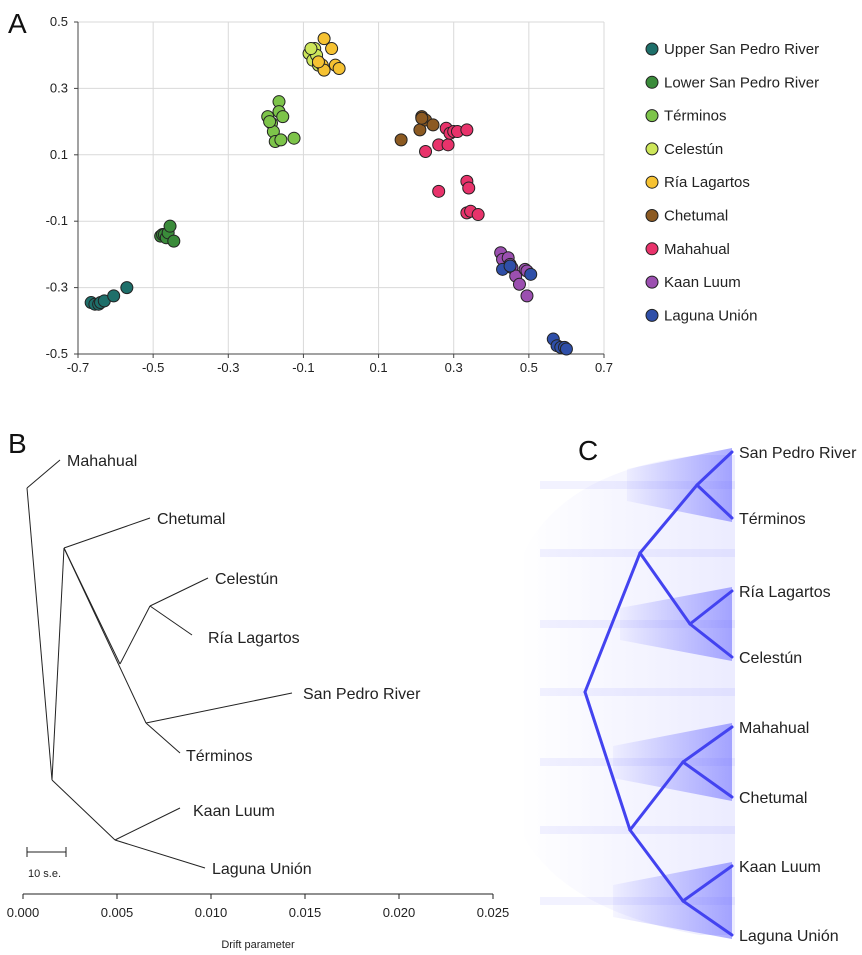 This screenshot has width=862, height=955. Describe the element at coordinates (696, 216) in the screenshot. I see `legend-label: Chetumal` at that location.